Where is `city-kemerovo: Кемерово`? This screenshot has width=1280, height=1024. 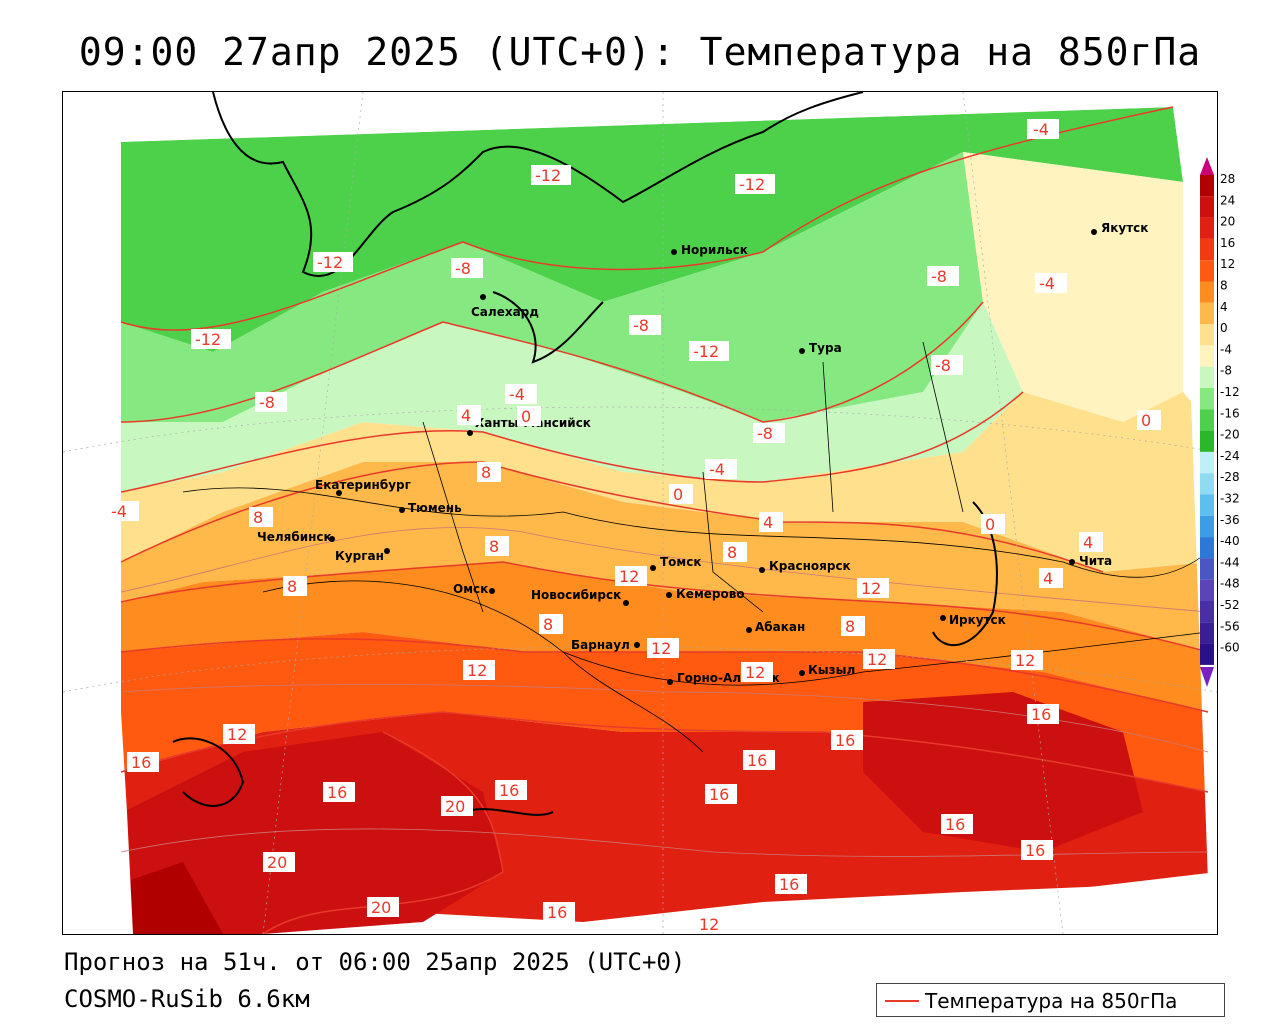
city-kemerovo: Кемерово is located at coordinates (705, 594).